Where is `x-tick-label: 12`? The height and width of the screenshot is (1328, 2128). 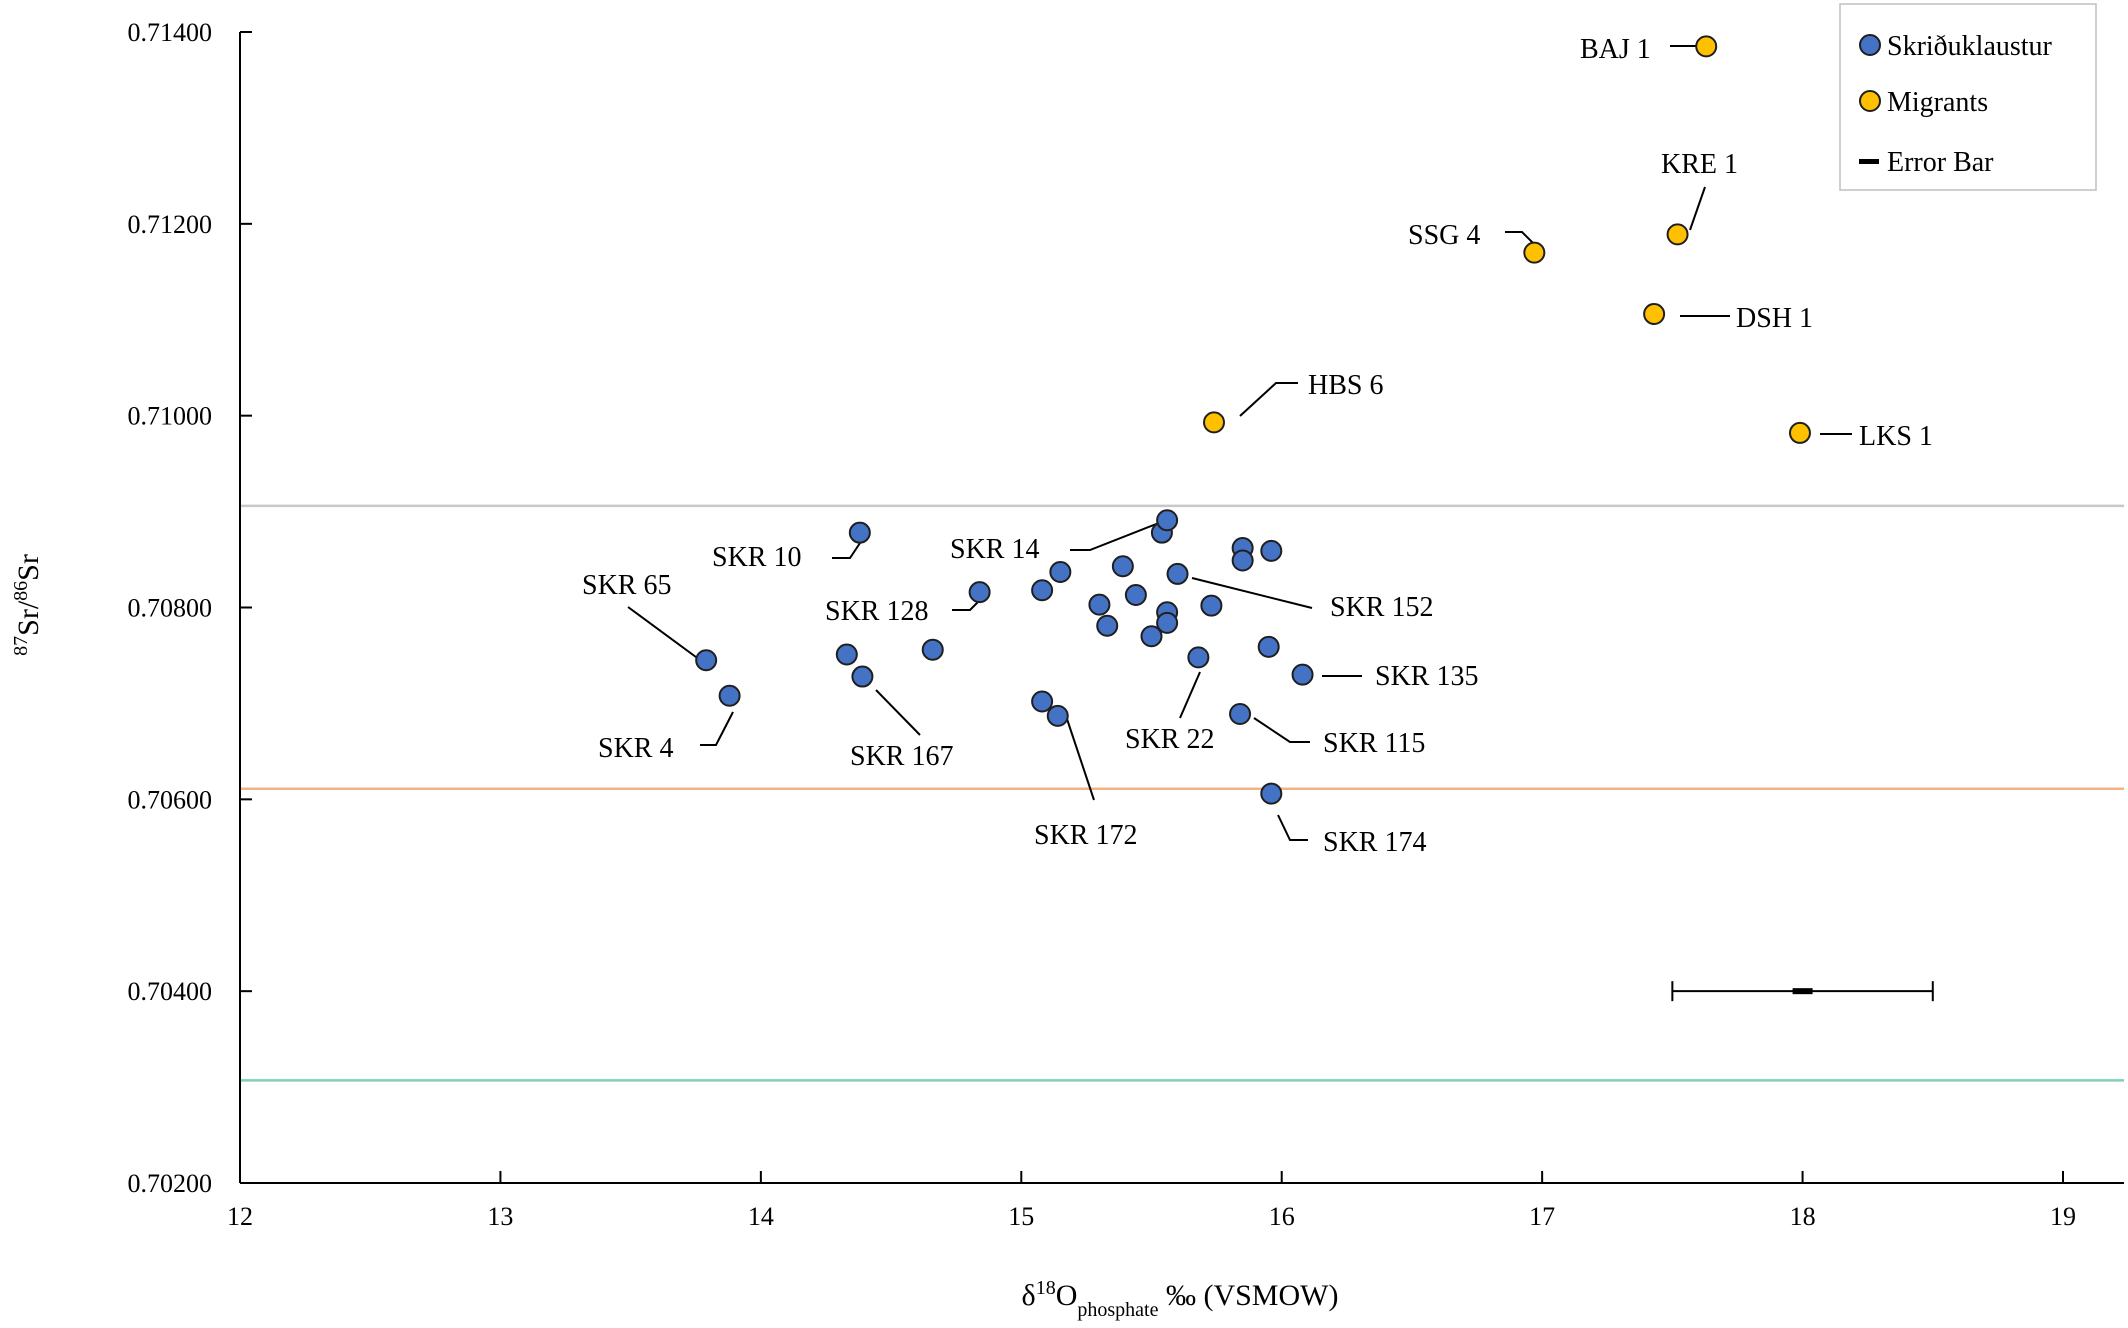 x-tick-label: 12 is located at coordinates (240, 1216).